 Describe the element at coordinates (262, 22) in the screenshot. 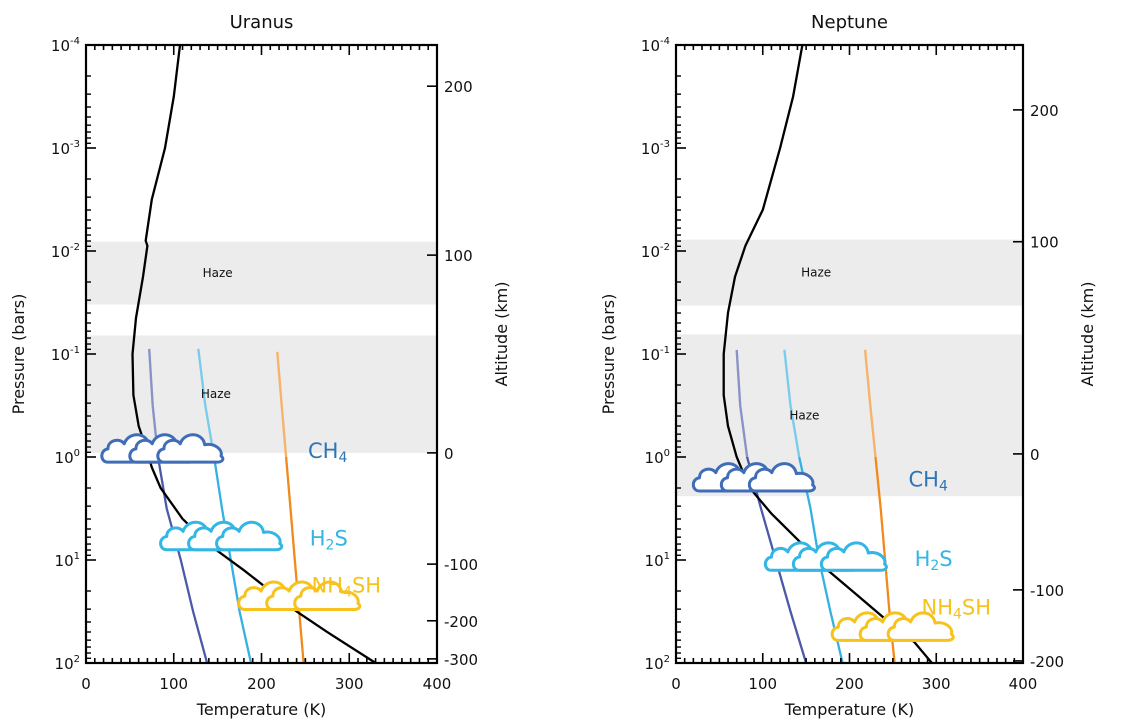

I see `panel-title: Uranus` at that location.